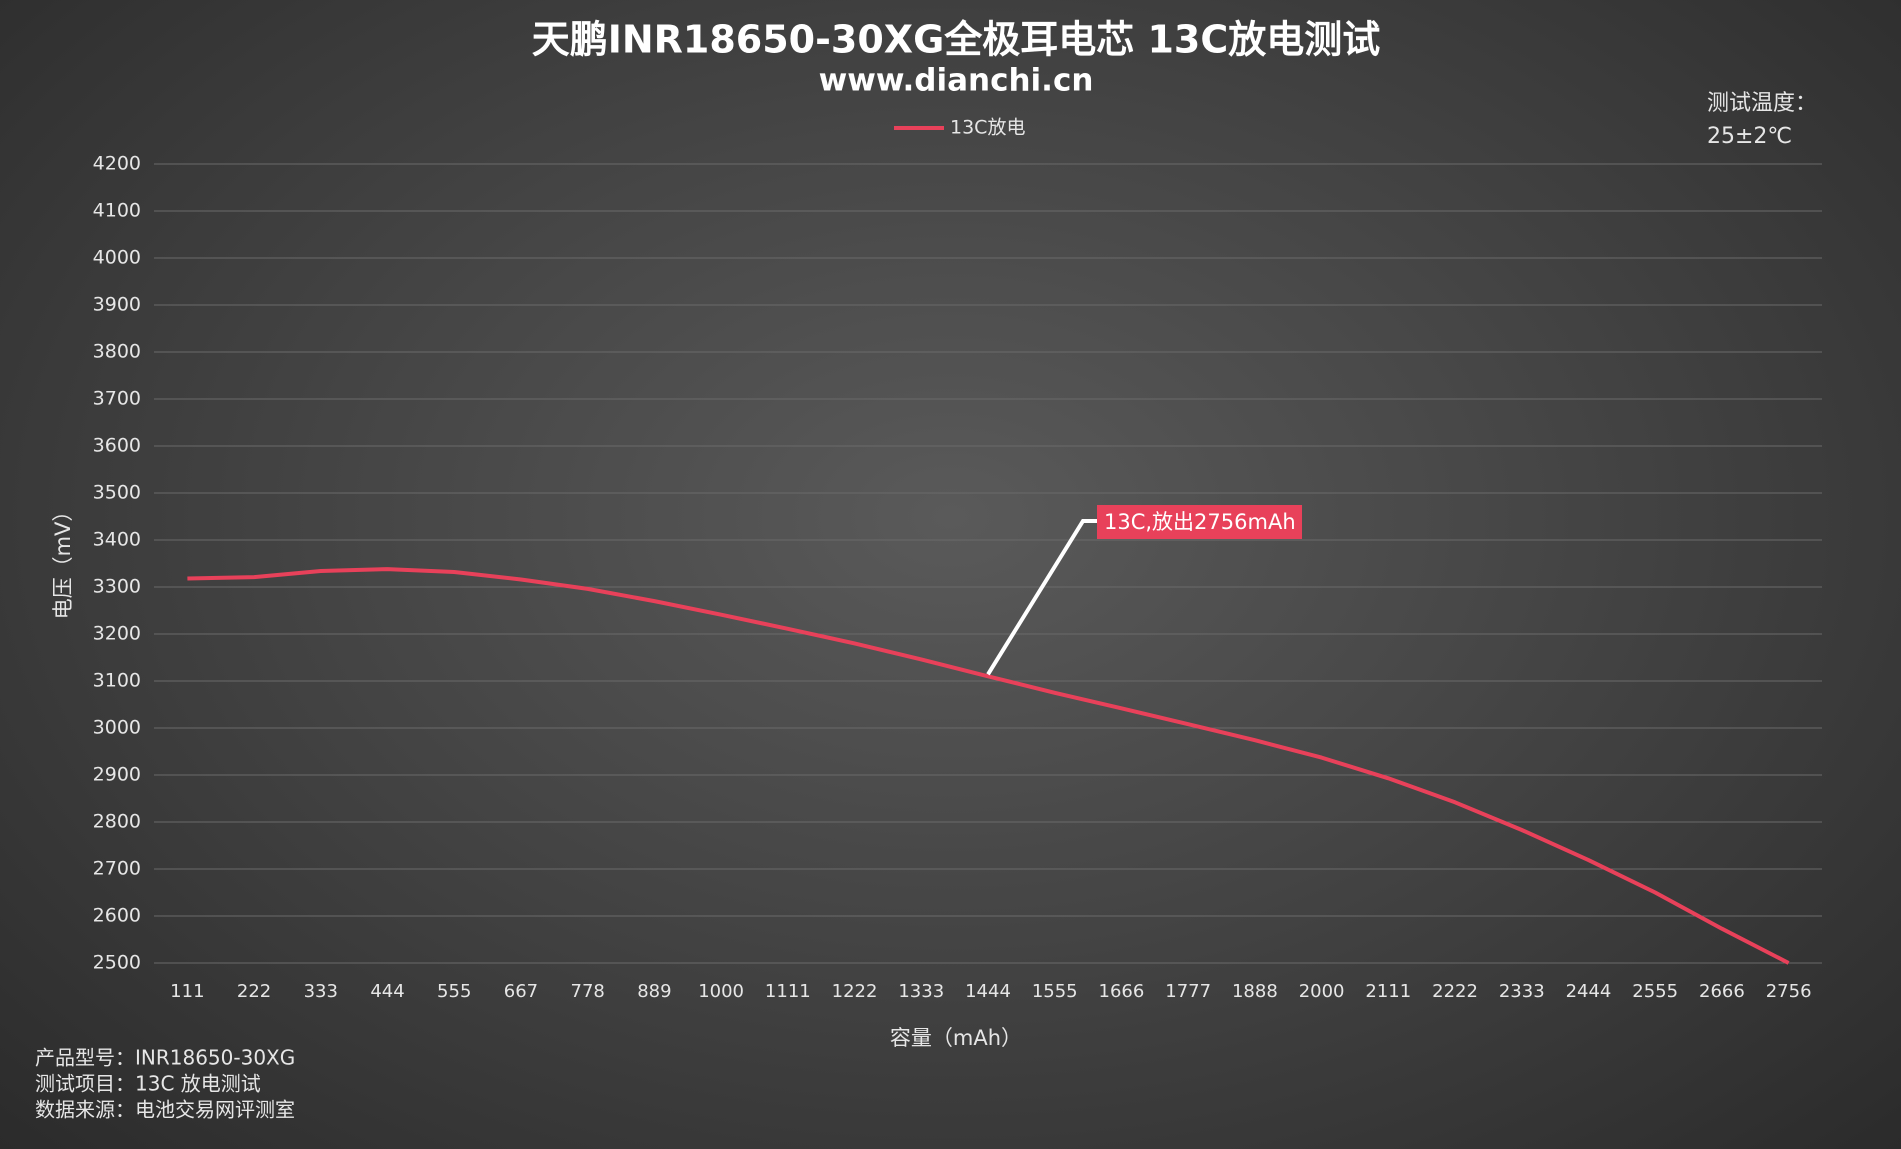  I want to click on x-tick-label: 444, so click(387, 991).